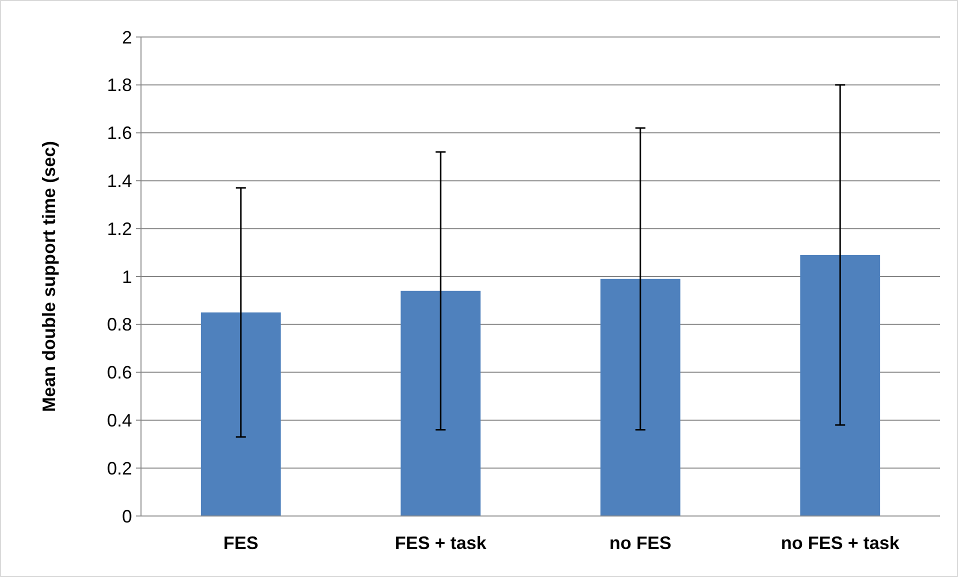 Image resolution: width=958 pixels, height=577 pixels. What do you see at coordinates (127, 276) in the screenshot?
I see `y-tick-label: 1` at bounding box center [127, 276].